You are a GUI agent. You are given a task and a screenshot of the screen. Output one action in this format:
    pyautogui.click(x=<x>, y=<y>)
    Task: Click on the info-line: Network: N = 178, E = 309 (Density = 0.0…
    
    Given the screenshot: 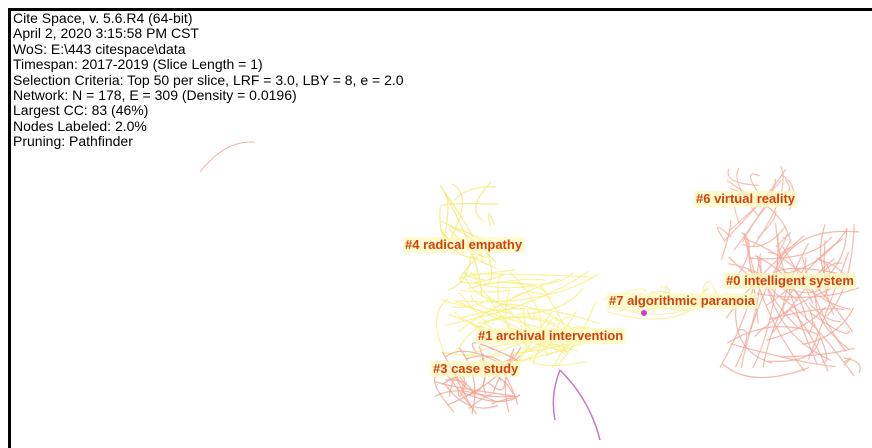 What is the action you would take?
    pyautogui.click(x=155, y=95)
    